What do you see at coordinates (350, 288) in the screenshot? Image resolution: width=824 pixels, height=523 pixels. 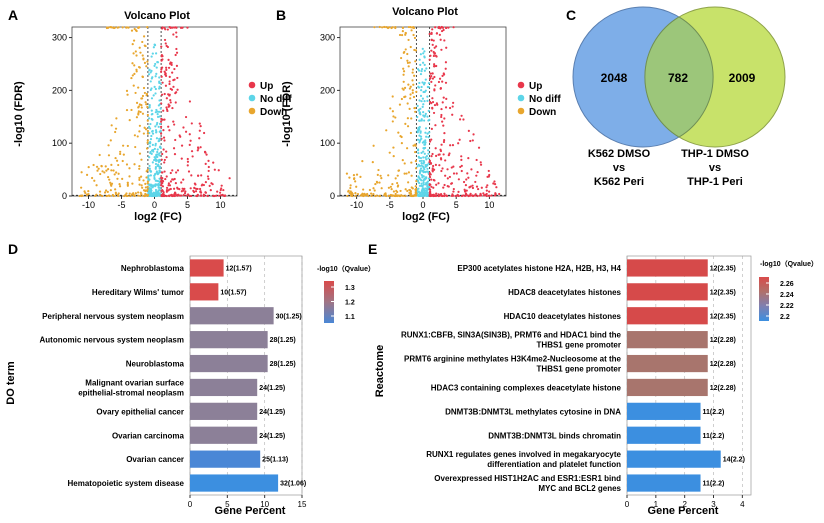 I see `colorbar-tick-label: 1.3` at bounding box center [350, 288].